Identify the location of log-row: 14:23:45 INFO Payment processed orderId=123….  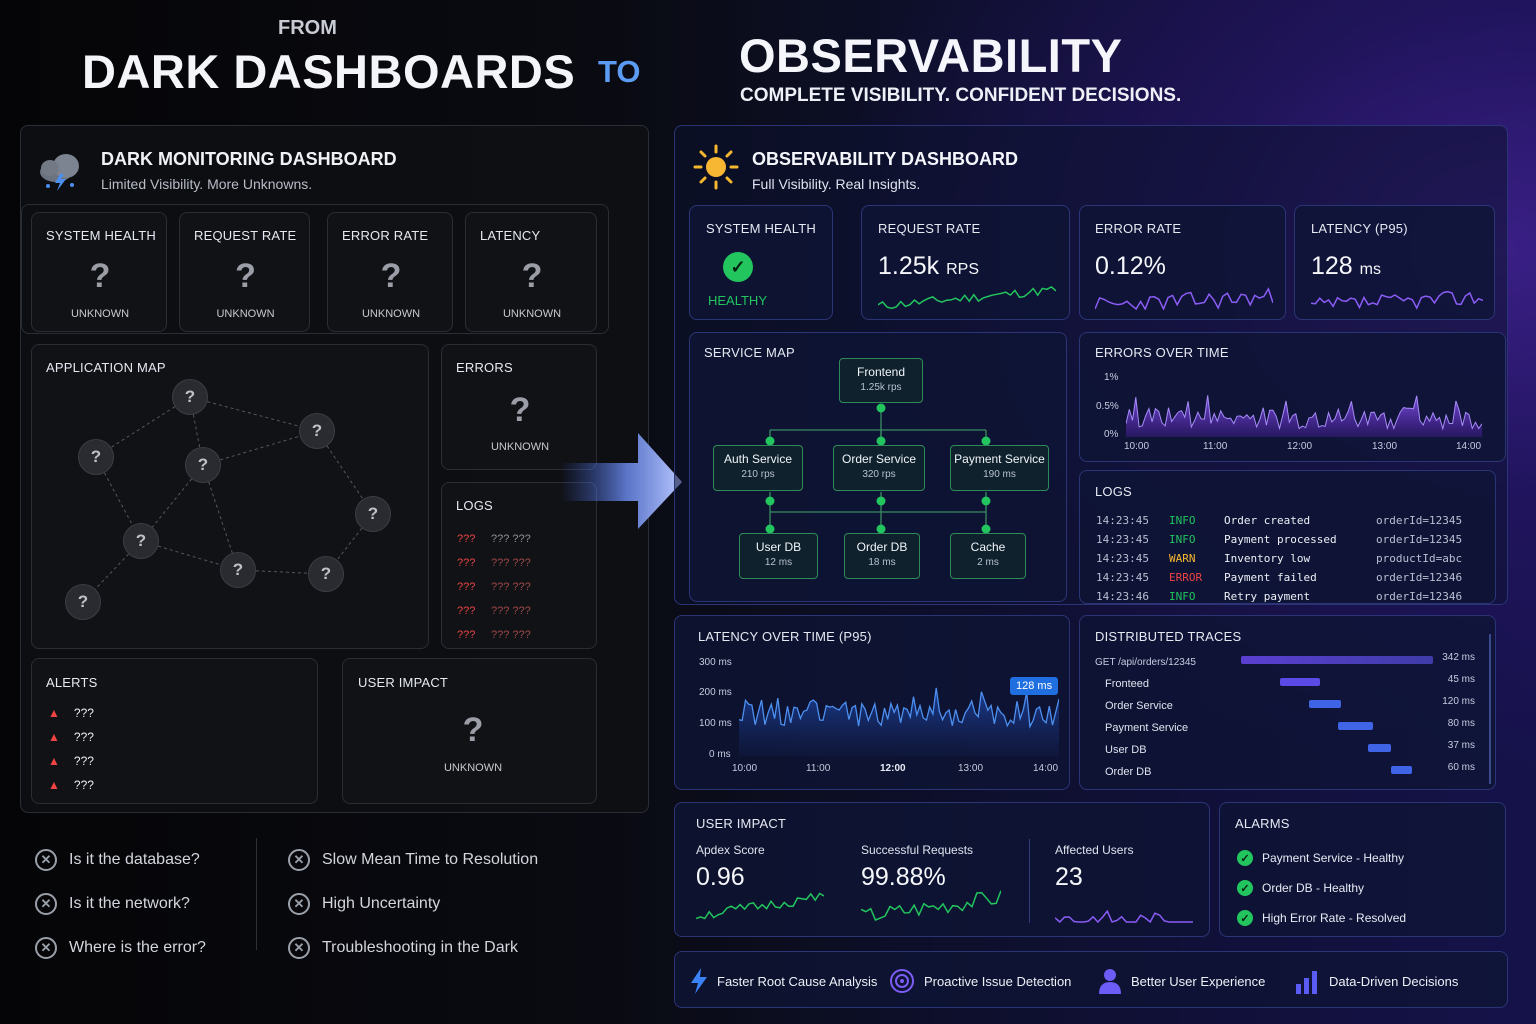
(1279, 539).